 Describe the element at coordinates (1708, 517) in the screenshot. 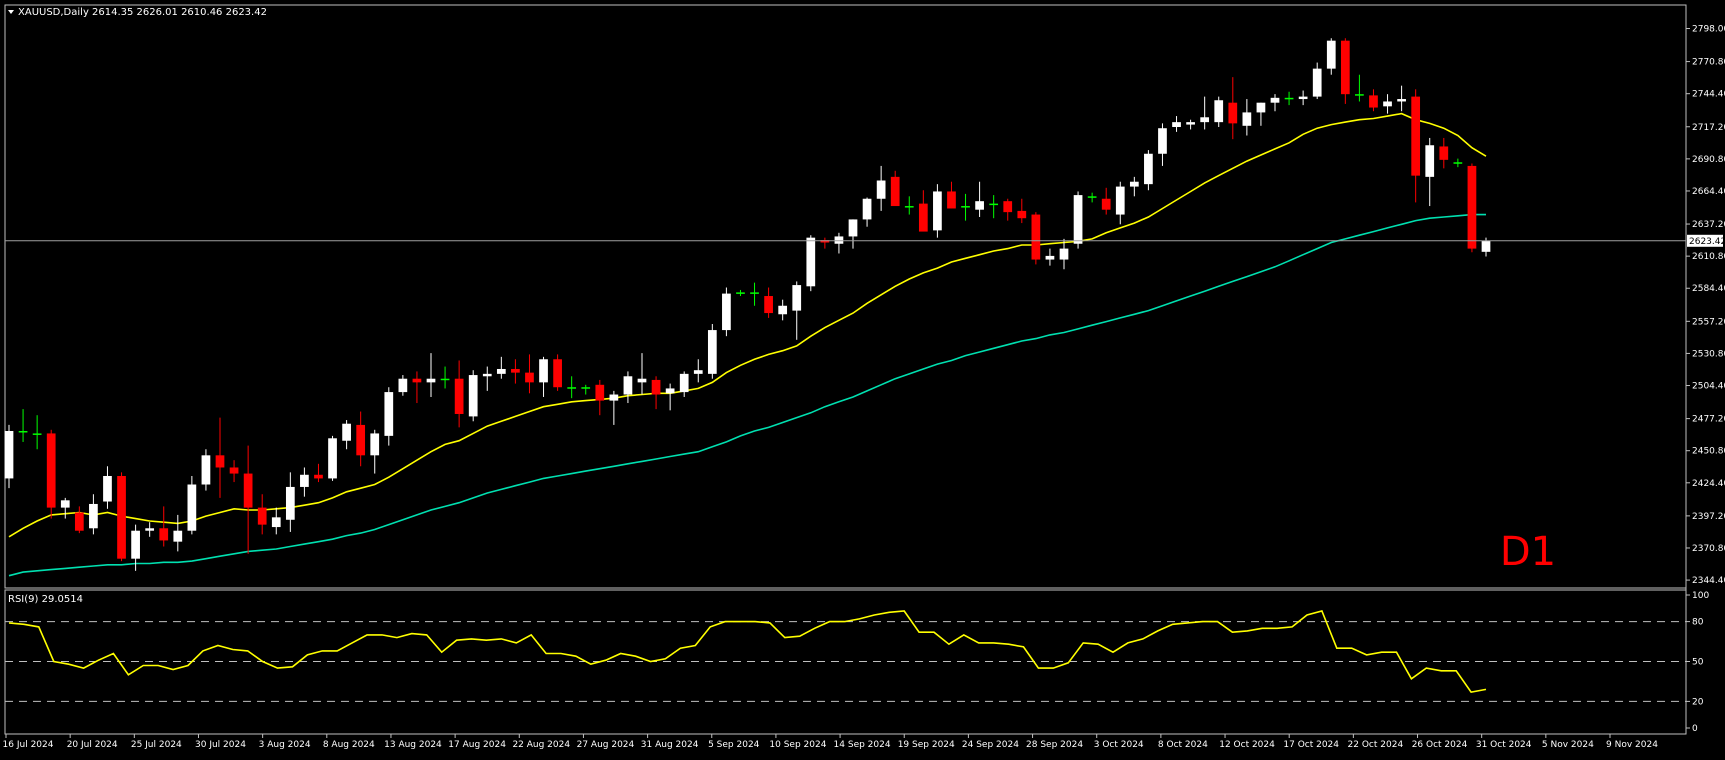

I see `price-tick-label: 2397.20` at that location.